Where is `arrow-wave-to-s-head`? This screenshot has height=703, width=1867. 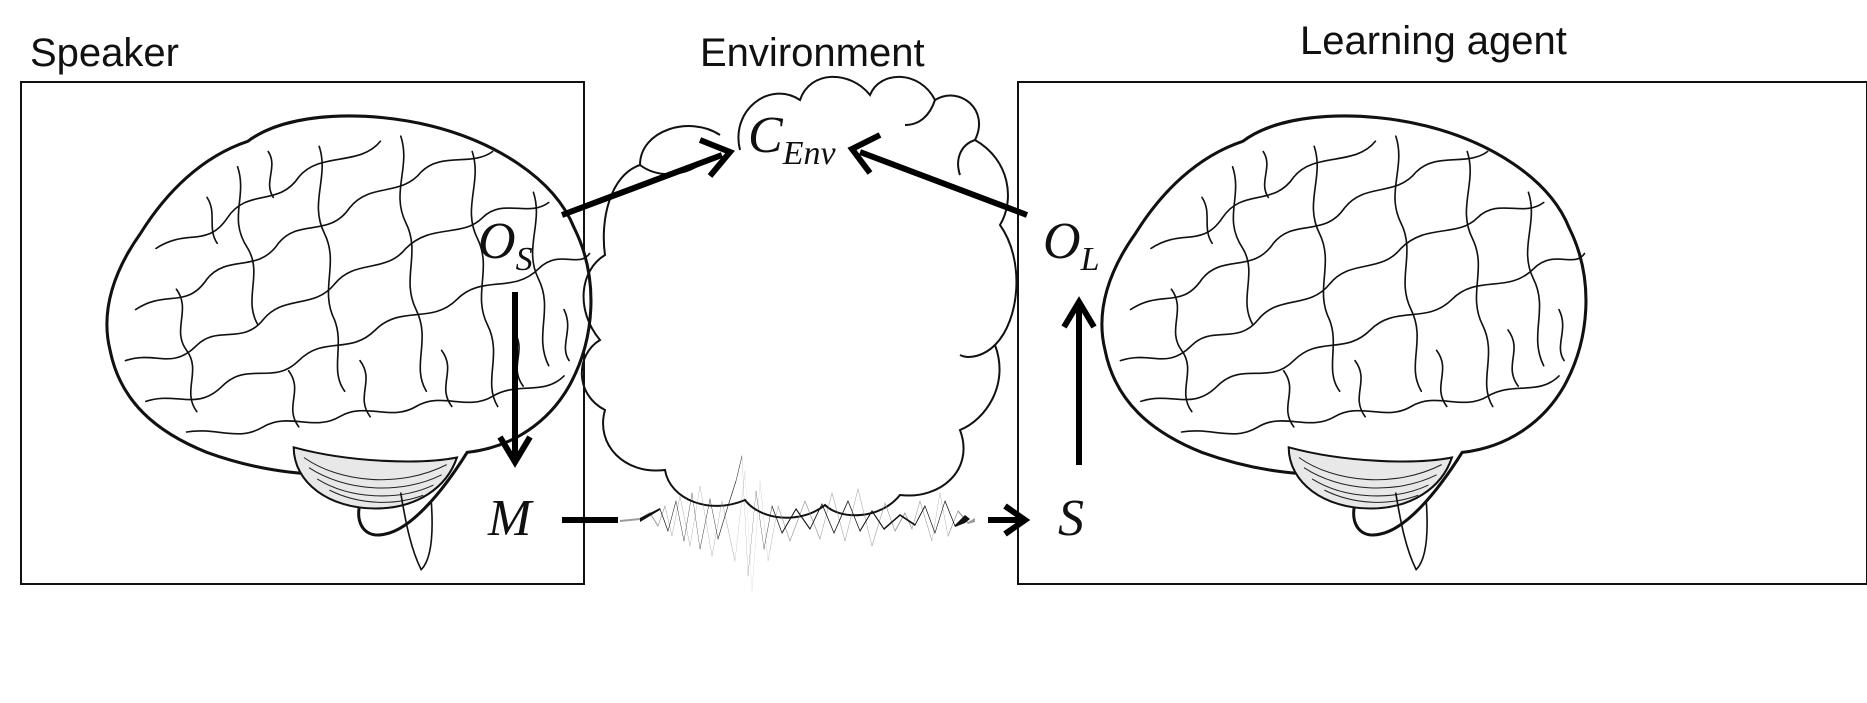 arrow-wave-to-s-head is located at coordinates (1017, 520).